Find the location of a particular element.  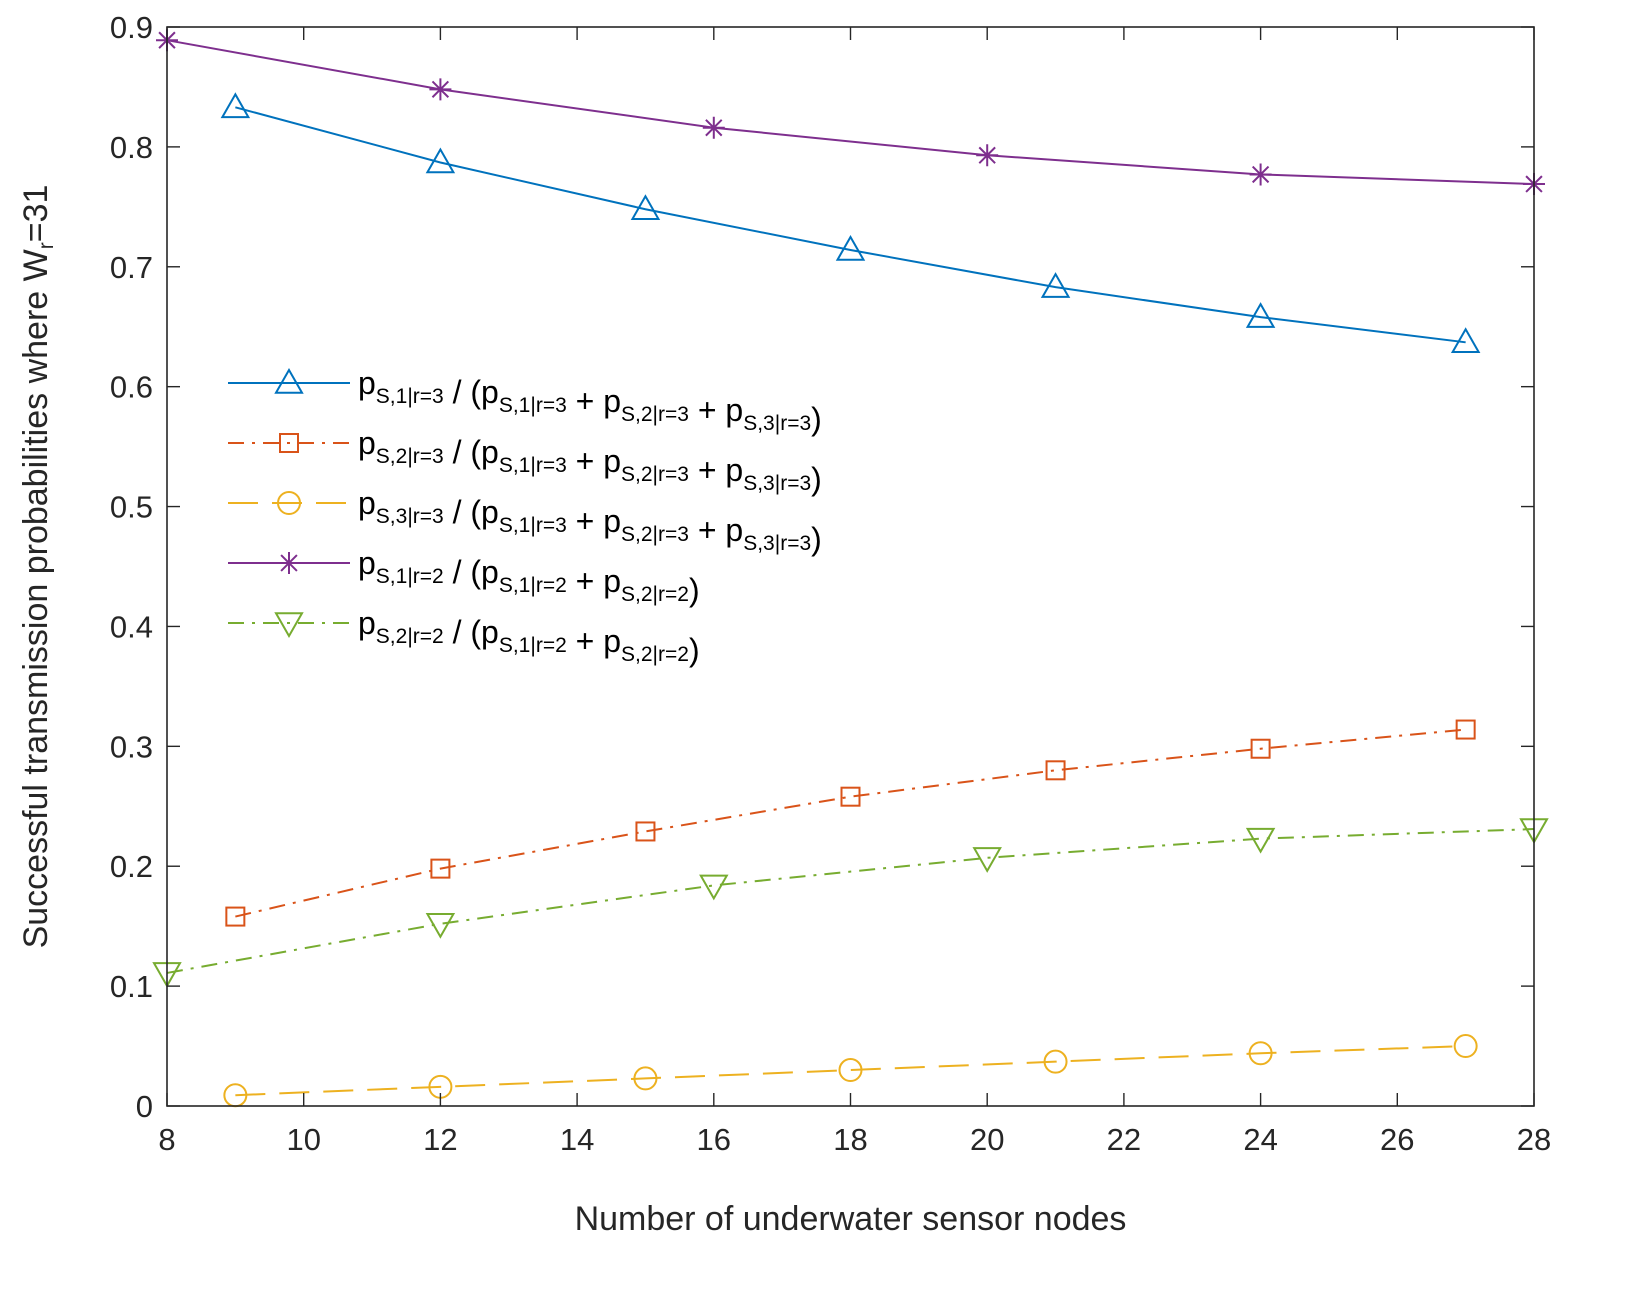

y-axis-title-suffix: =31 is located at coordinates (36, 214).